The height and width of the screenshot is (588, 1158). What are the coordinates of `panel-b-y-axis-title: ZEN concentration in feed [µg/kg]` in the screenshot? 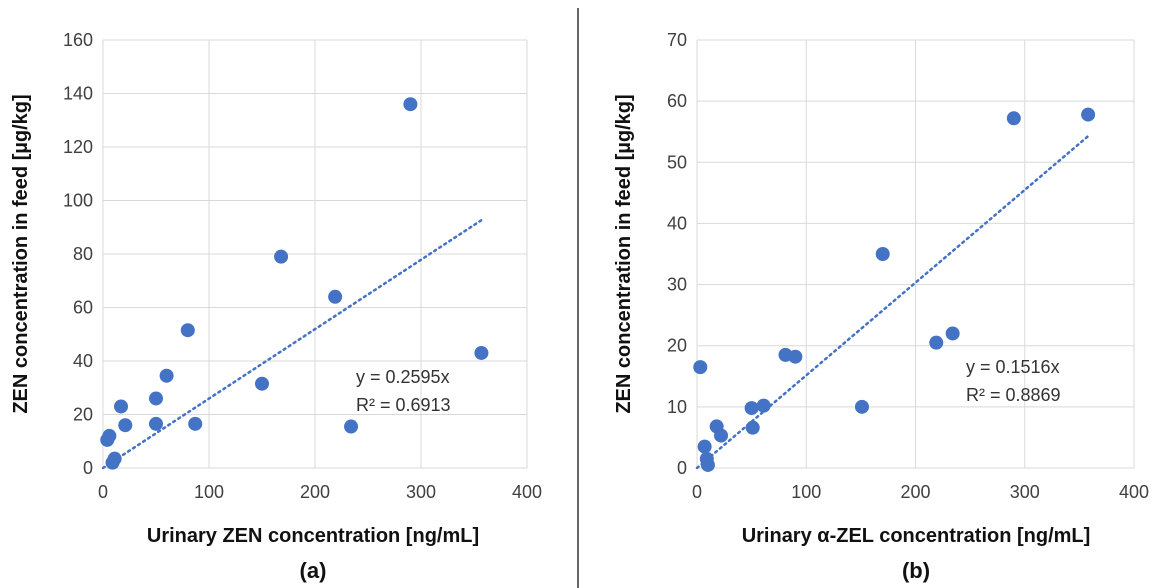 It's located at (624, 253).